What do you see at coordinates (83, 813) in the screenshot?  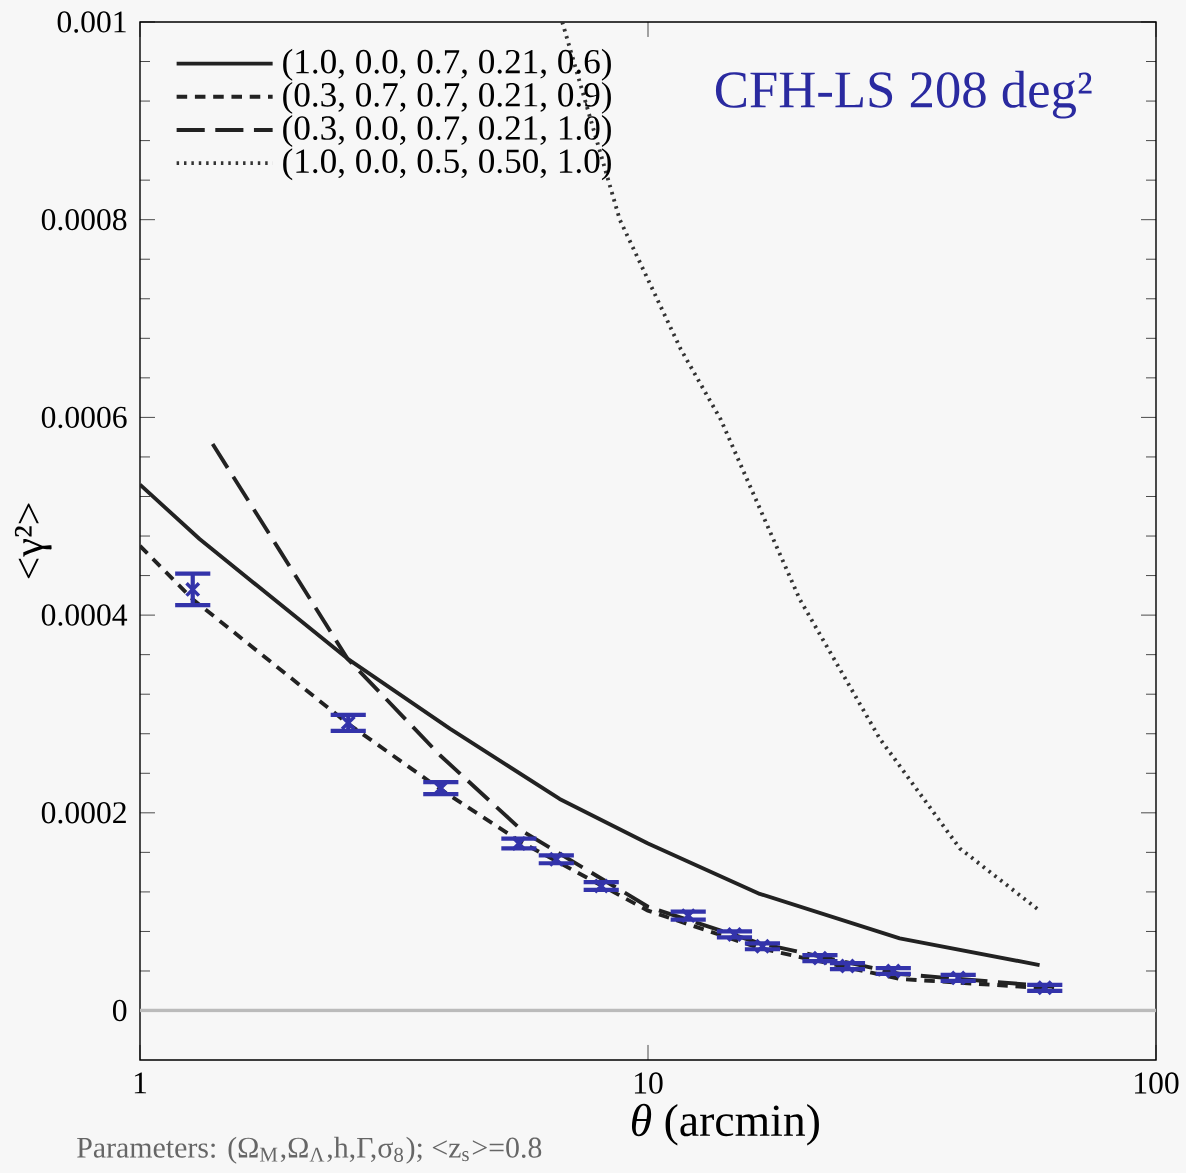 I see `y-tick-label: 0.0002` at bounding box center [83, 813].